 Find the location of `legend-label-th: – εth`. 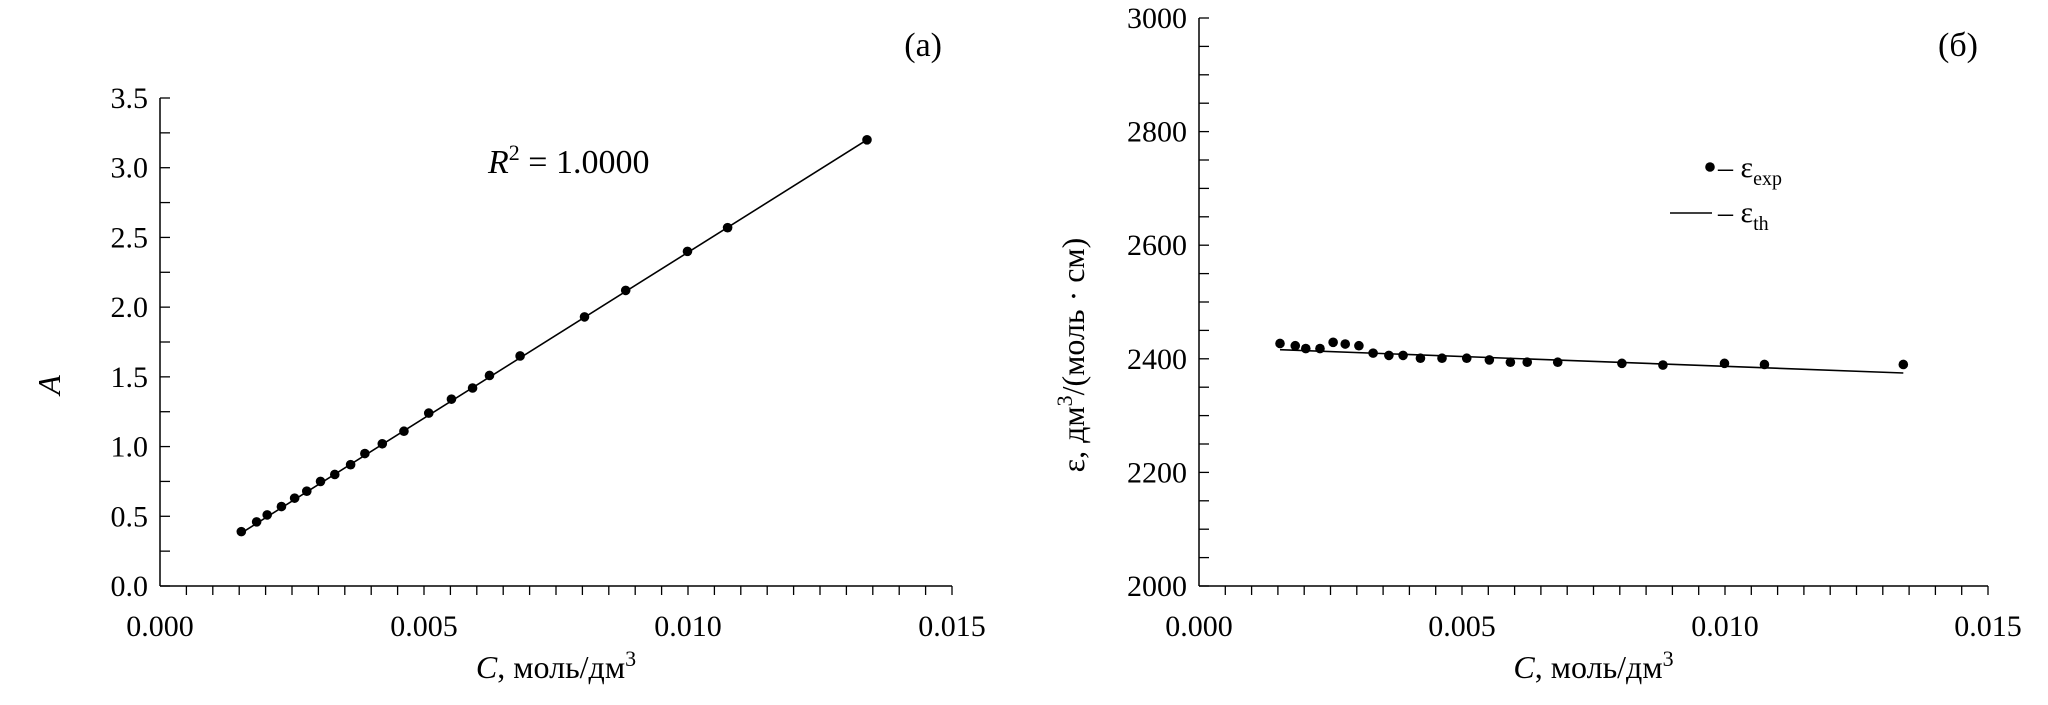

legend-label-th: – εth is located at coordinates (1743, 215).